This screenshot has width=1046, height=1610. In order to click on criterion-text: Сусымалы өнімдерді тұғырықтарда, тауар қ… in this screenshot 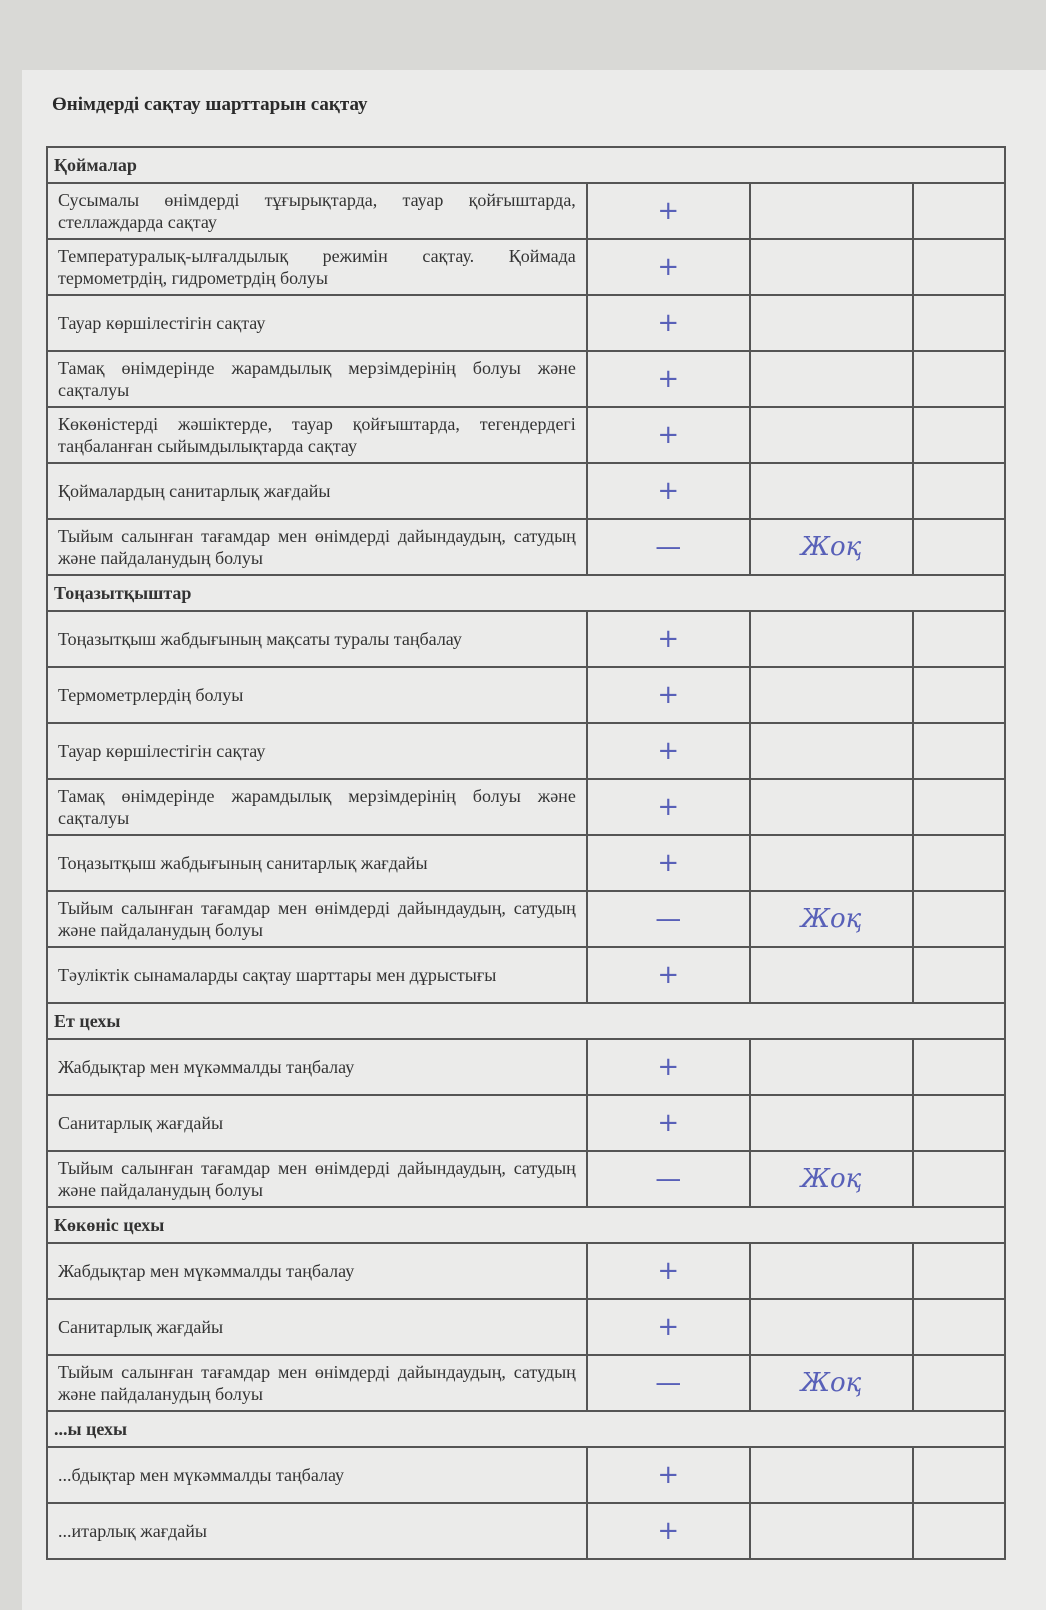, I will do `click(317, 211)`.